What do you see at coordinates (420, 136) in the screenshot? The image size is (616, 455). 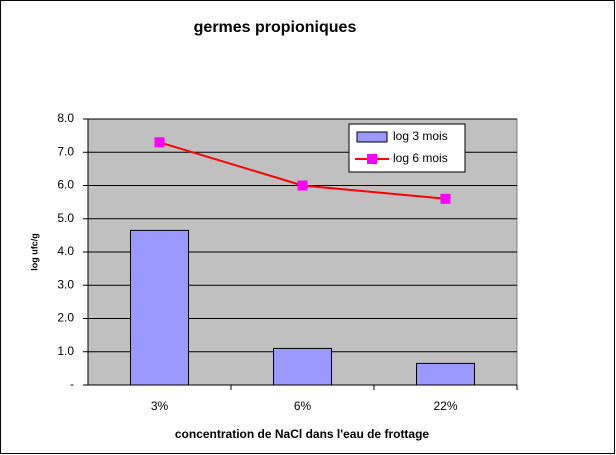 I see `legend-label: log 3 mois` at bounding box center [420, 136].